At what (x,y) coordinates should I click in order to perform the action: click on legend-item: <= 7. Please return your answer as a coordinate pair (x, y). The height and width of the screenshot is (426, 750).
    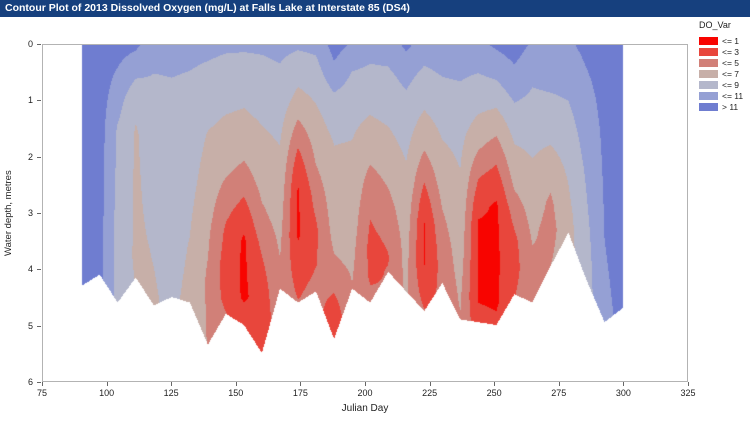
    Looking at the image, I should click on (724, 73).